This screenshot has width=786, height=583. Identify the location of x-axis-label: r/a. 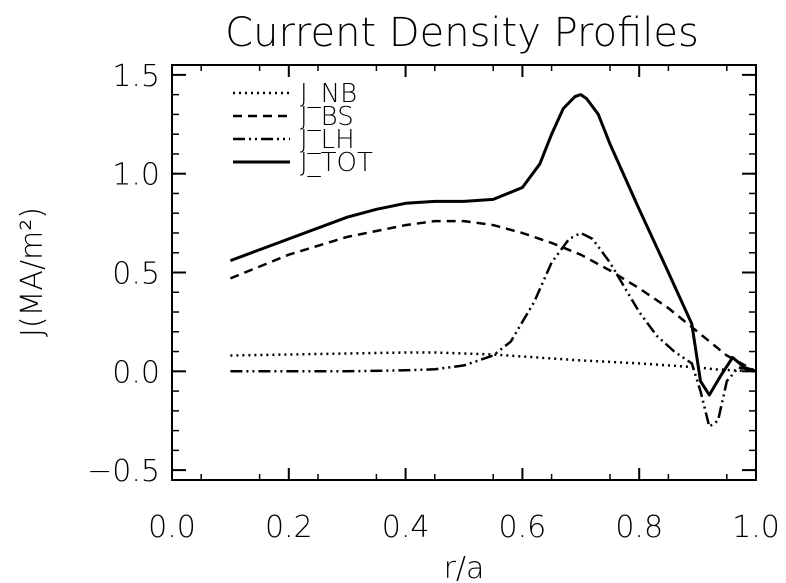
(464, 567).